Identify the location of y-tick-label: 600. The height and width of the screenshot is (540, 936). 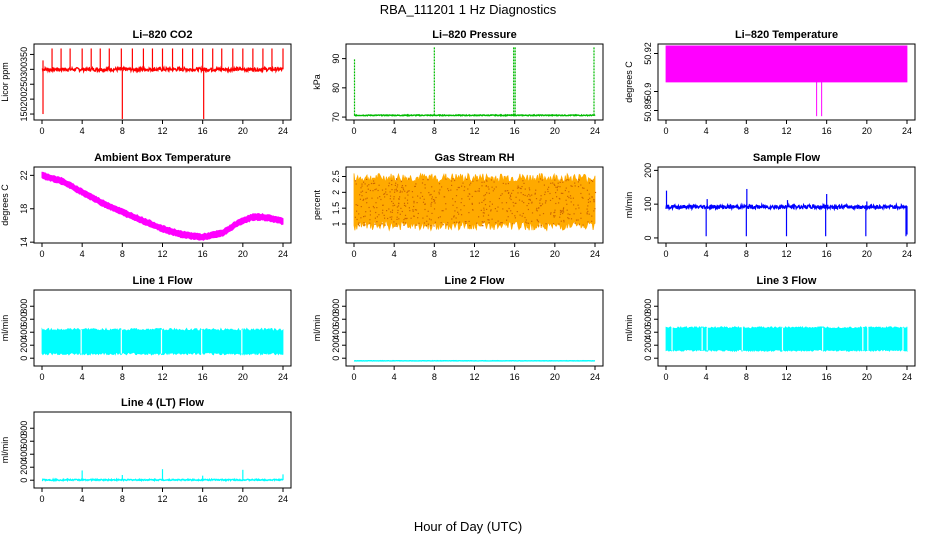
(336, 319).